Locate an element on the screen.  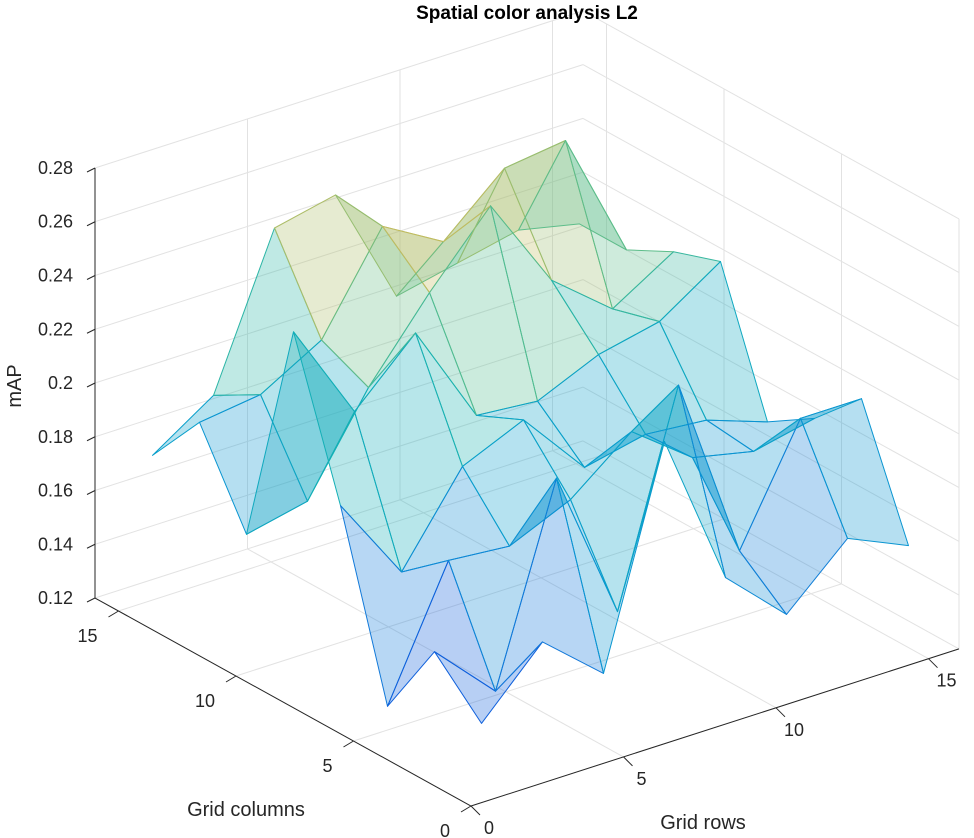
y-tick-label: 10 is located at coordinates (205, 701).